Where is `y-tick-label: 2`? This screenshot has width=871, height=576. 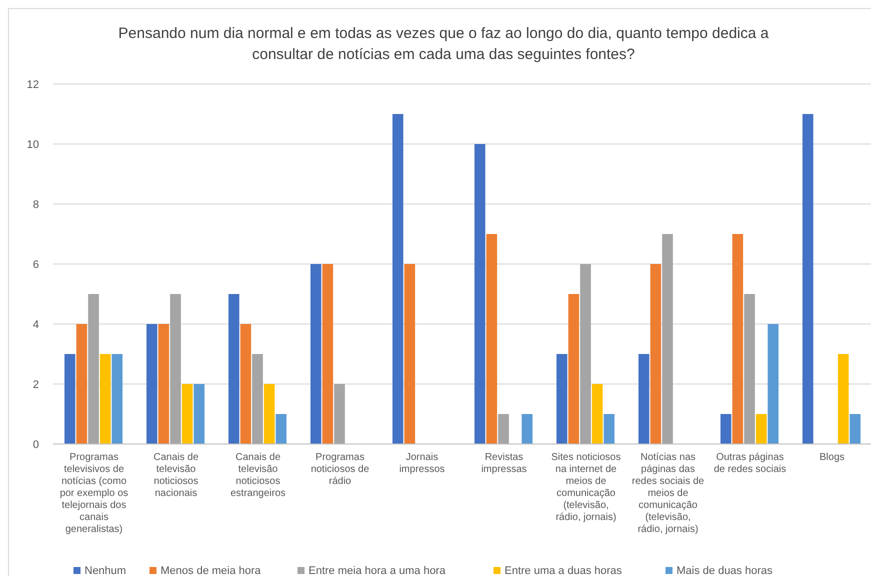
y-tick-label: 2 is located at coordinates (35, 384).